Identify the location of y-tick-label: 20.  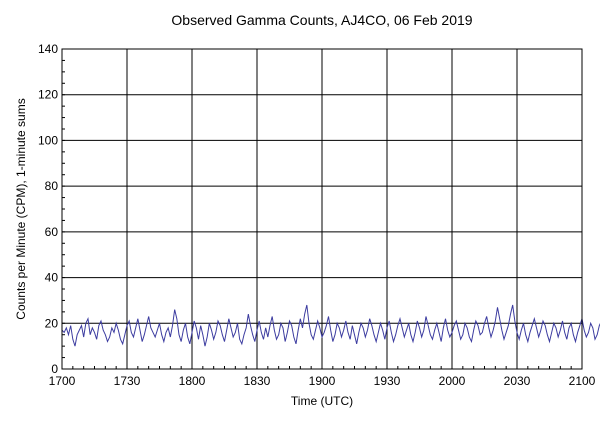
(52, 323).